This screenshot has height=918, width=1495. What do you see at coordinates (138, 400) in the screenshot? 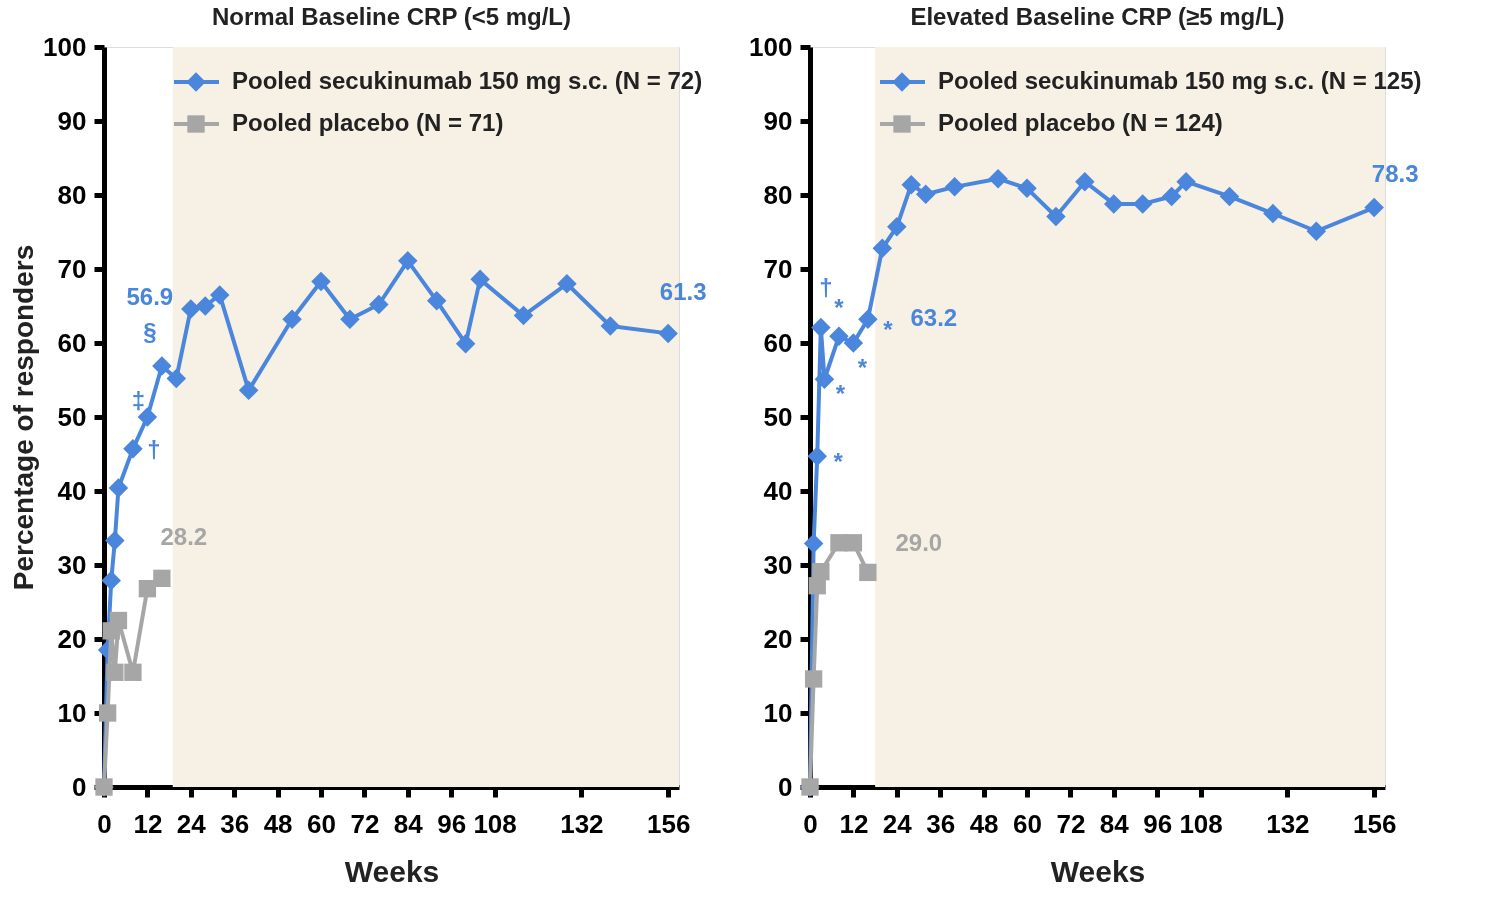
I see `annotation: ‡` at bounding box center [138, 400].